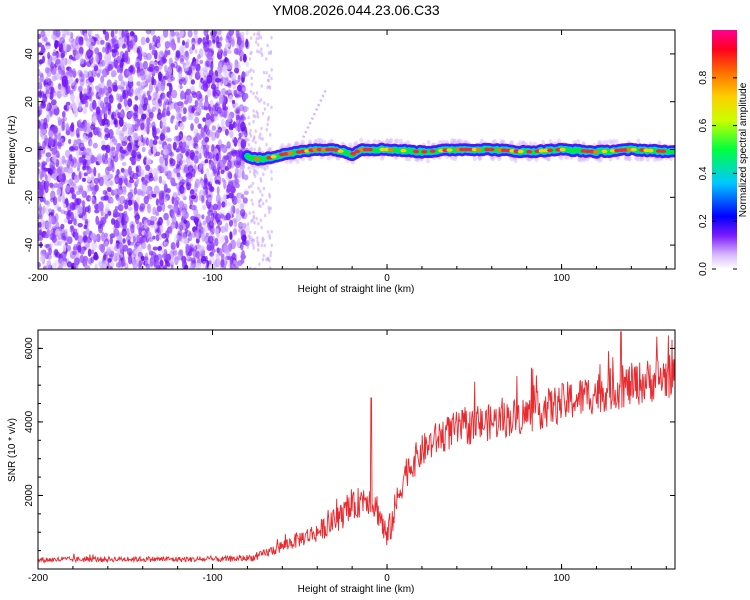 Image resolution: width=750 pixels, height=600 pixels. I want to click on snr-y-label: SNR (10 * v/v), so click(12, 450).